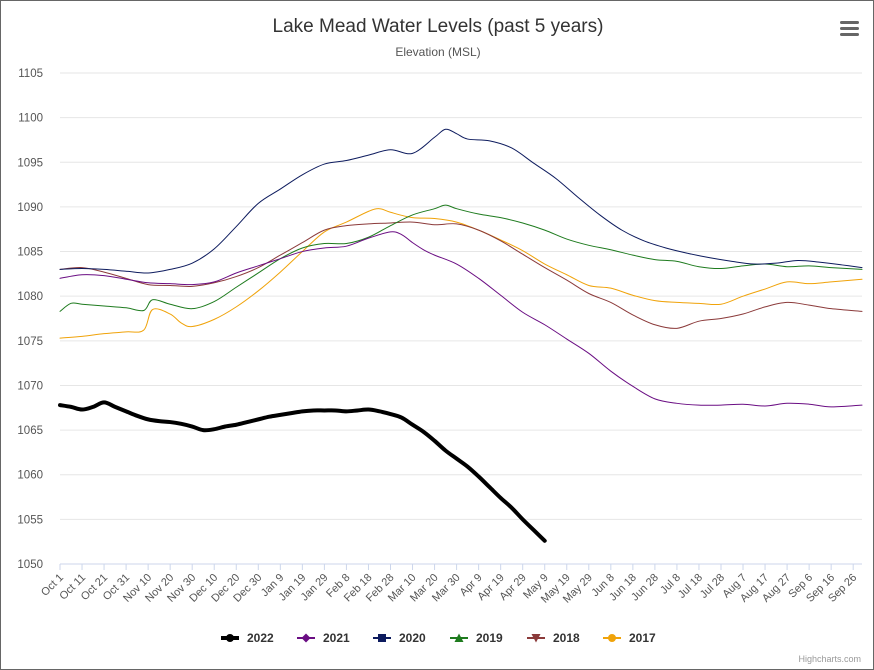  I want to click on y-tick-label: 1080, so click(30, 297).